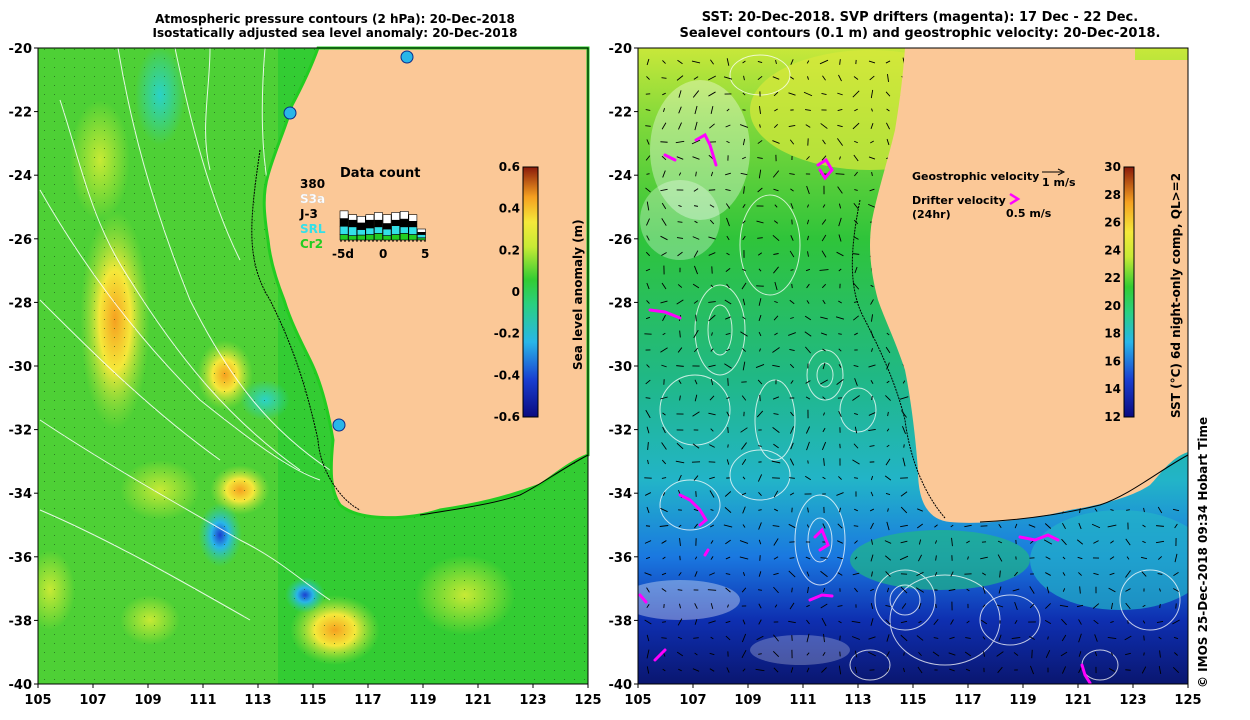 The image size is (1250, 720). What do you see at coordinates (1203, 552) in the screenshot?
I see `credit-text: © IMOS 25-Dec-2018 09:34 Hobart Time` at bounding box center [1203, 552].